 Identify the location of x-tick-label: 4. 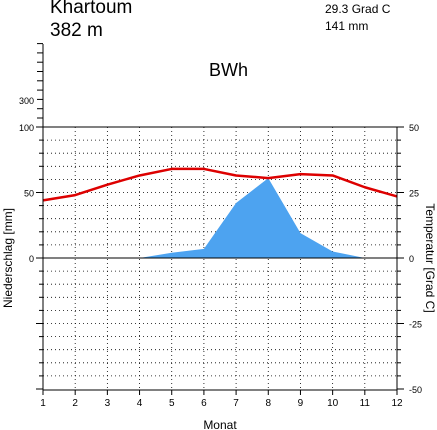
(140, 403).